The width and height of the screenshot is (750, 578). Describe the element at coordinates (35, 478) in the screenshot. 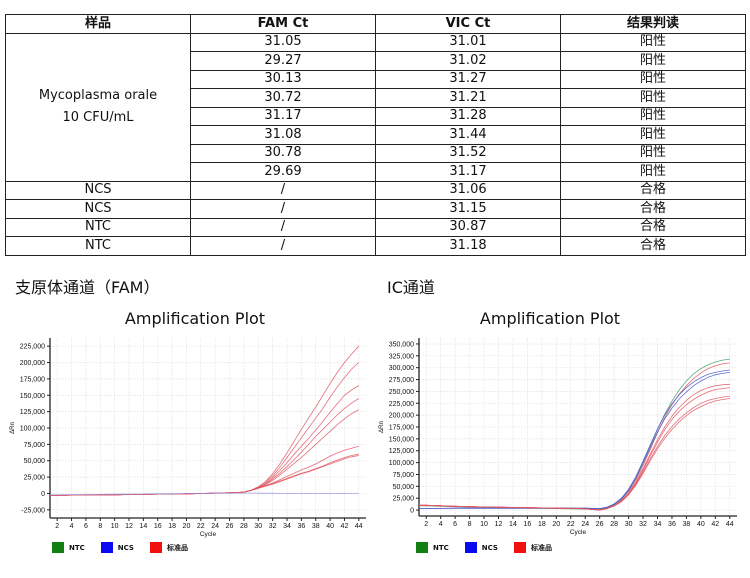

I see `svg-text: 25,000` at that location.